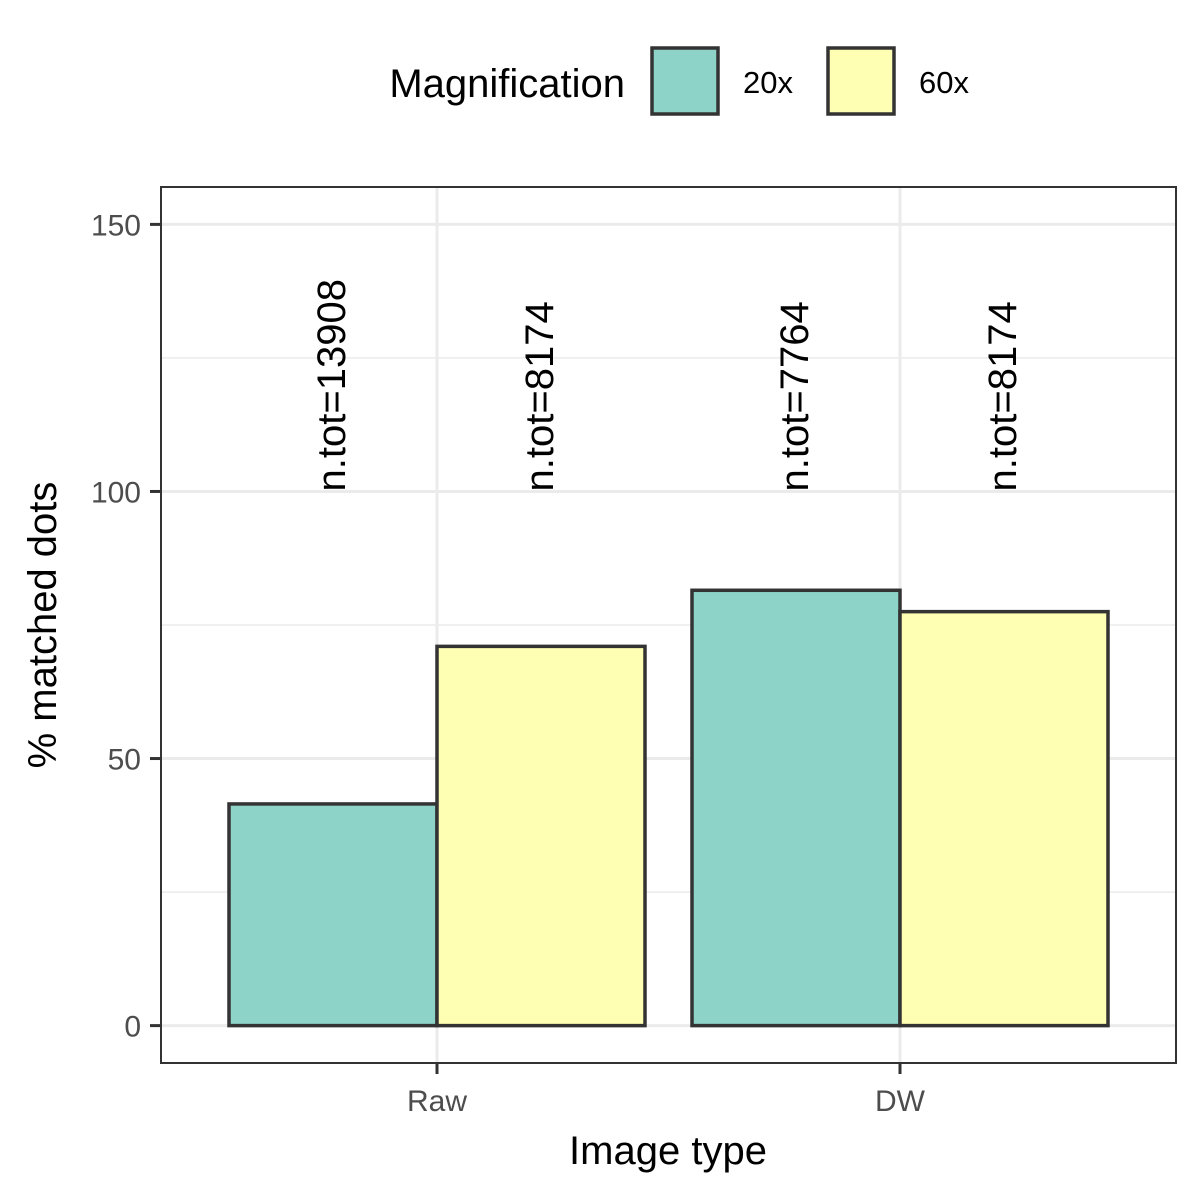 The width and height of the screenshot is (1200, 1200). I want to click on bar-label-20x-DW: n.tot=7764, so click(795, 396).